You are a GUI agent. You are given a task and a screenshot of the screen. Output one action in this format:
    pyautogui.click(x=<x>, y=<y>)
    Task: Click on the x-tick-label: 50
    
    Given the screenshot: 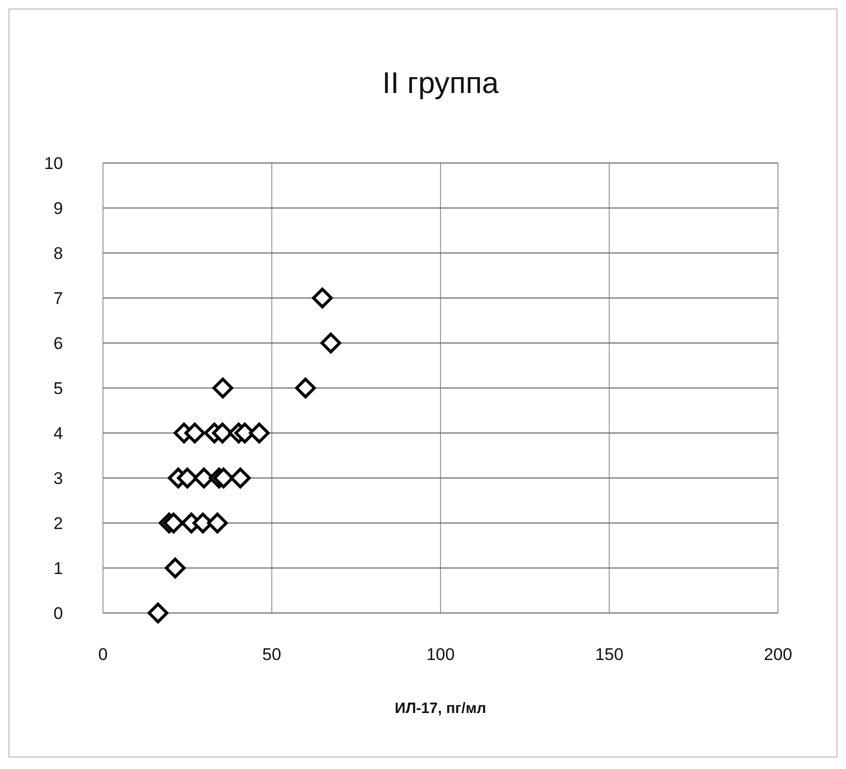 What is the action you would take?
    pyautogui.click(x=272, y=654)
    